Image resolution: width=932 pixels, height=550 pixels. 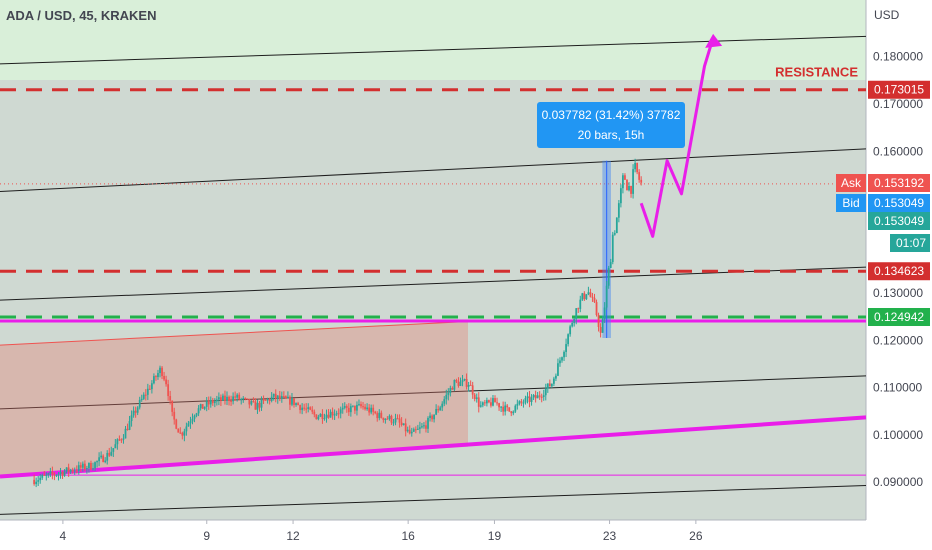 I want to click on price-tag-label: 0.153049, so click(x=899, y=203).